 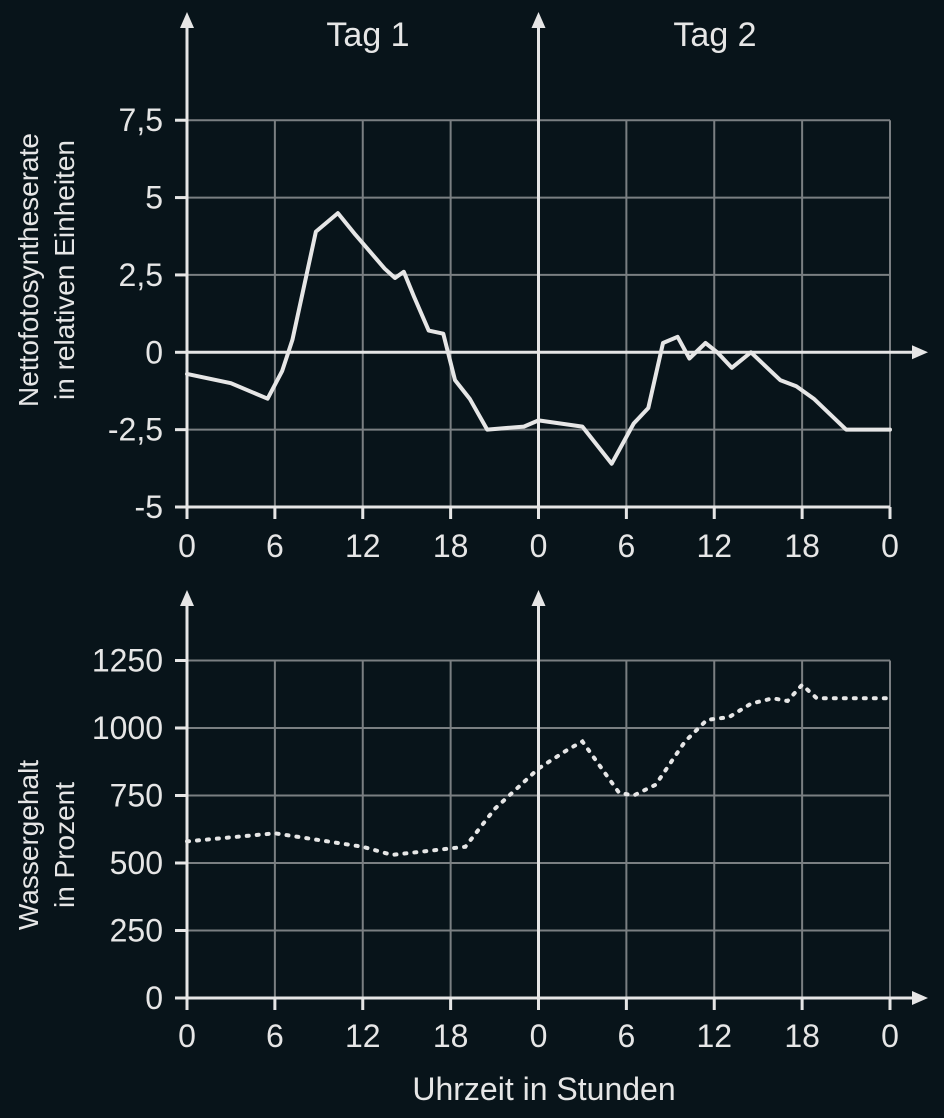 I want to click on c1-y-axis-arrow, so click(x=187, y=20).